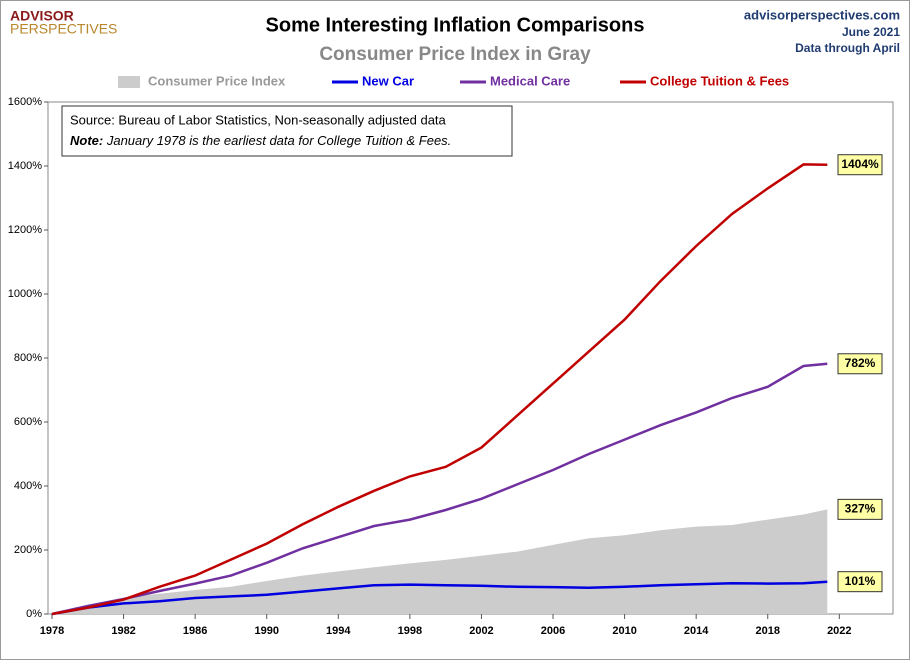  Describe the element at coordinates (28, 422) in the screenshot. I see `y-tick-label: 600%` at that location.